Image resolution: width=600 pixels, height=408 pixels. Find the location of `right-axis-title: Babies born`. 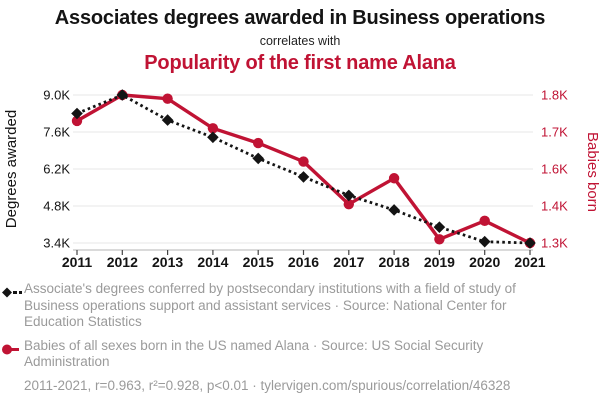

right-axis-title: Babies born is located at coordinates (592, 172).